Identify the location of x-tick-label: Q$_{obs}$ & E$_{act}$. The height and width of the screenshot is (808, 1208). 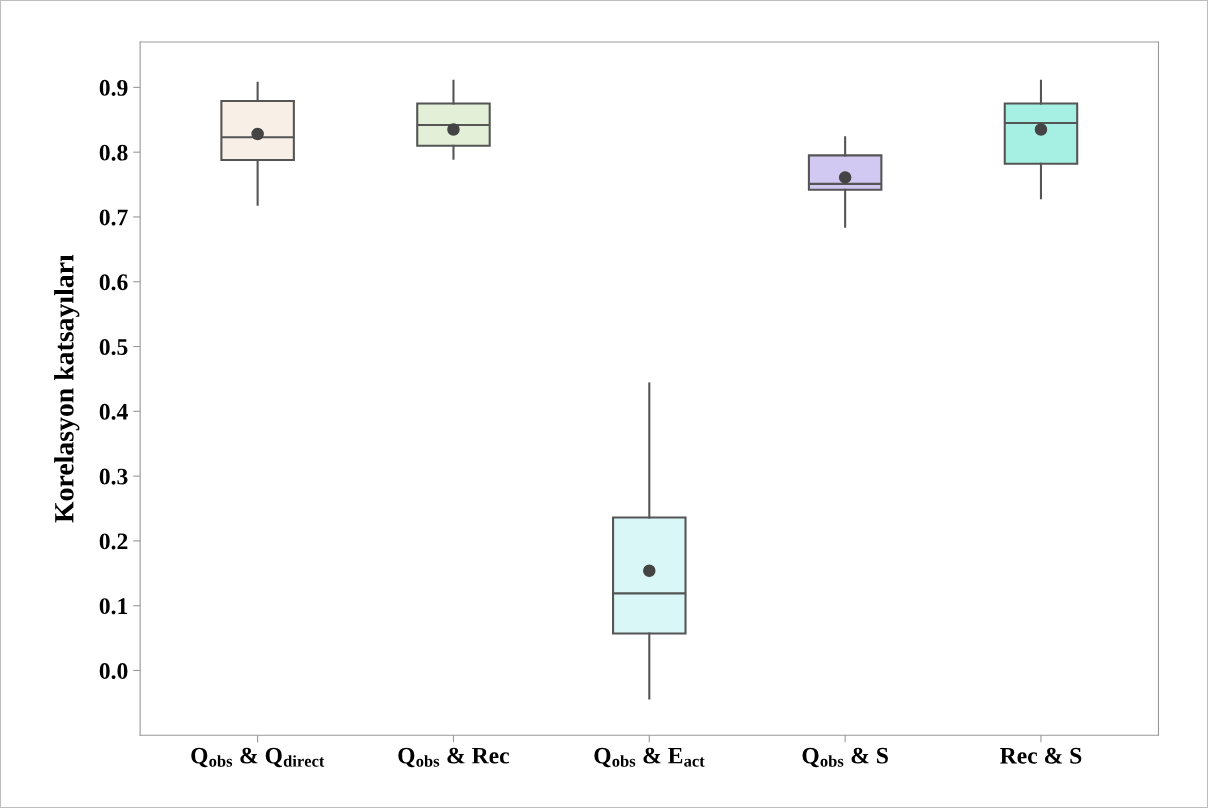
(649, 757).